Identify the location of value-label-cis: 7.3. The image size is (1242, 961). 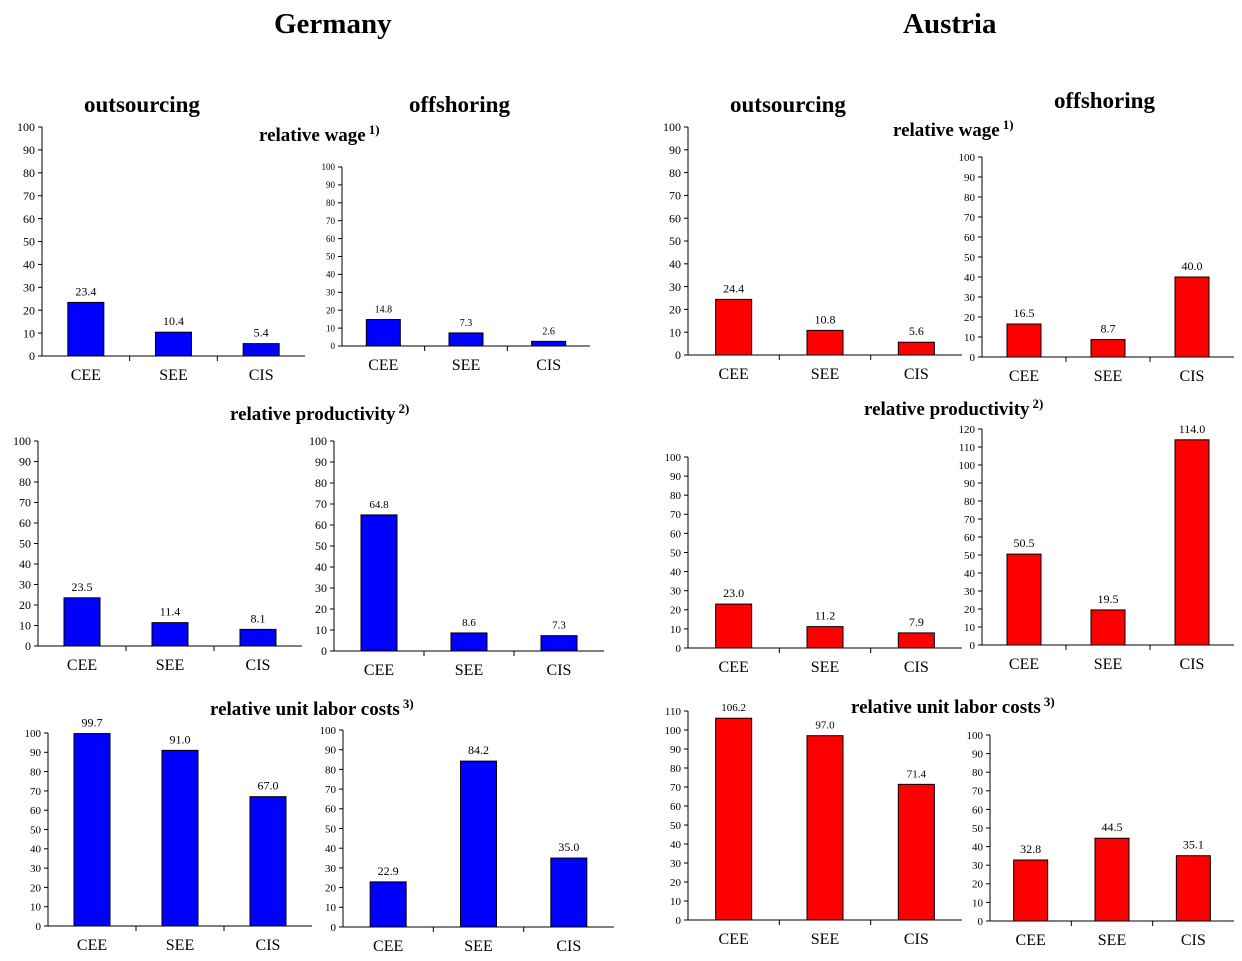
(559, 626).